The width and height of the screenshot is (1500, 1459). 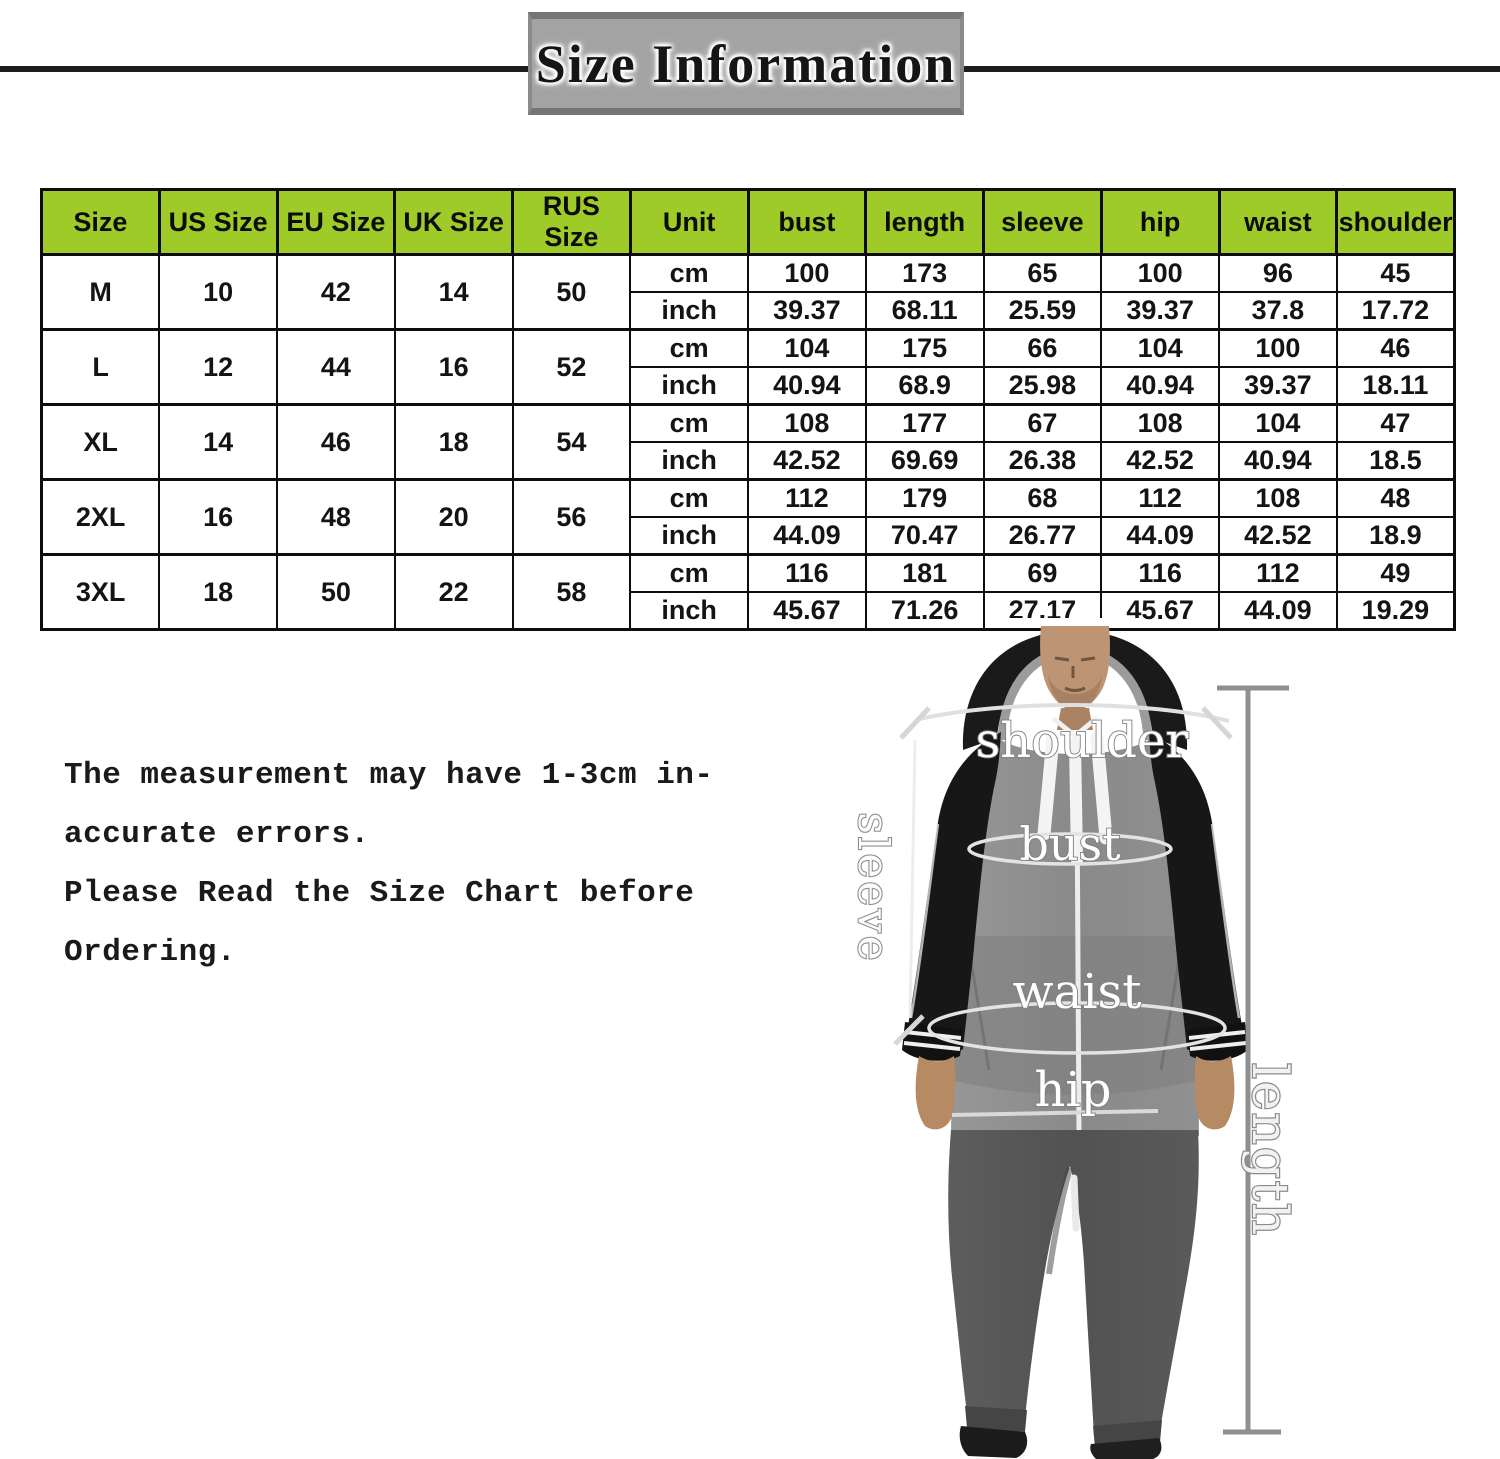 What do you see at coordinates (1042, 536) in the screenshot?
I see `measurement-inch-cell: 26.77` at bounding box center [1042, 536].